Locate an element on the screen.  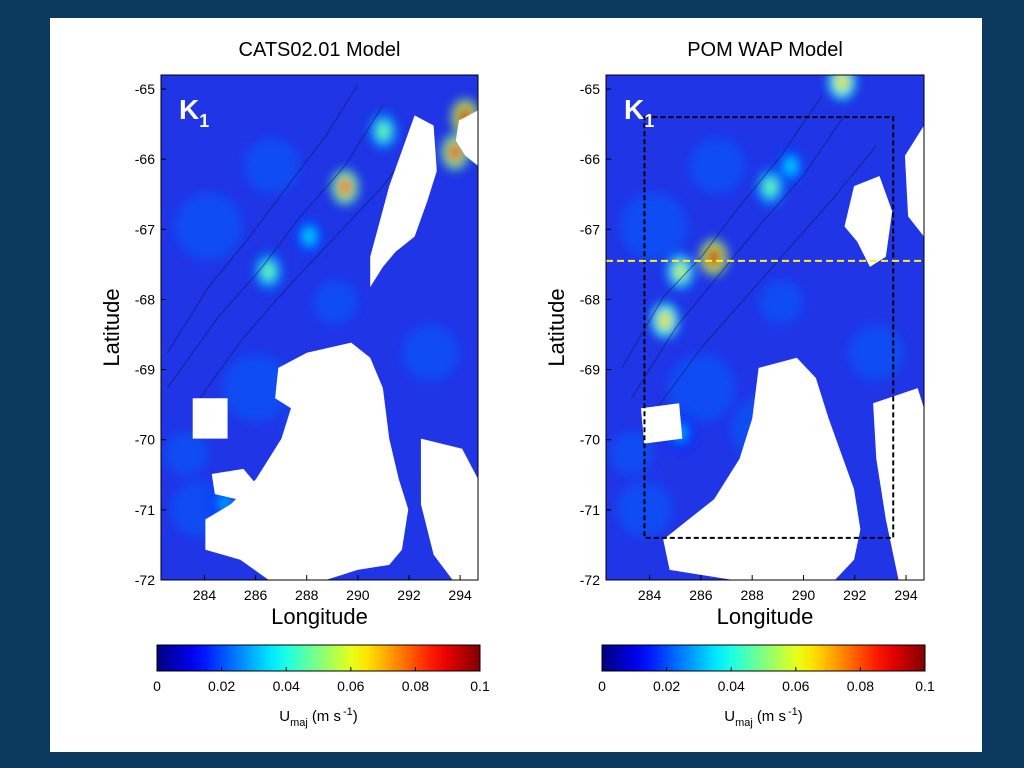
x-tick-label: 290 is located at coordinates (804, 595).